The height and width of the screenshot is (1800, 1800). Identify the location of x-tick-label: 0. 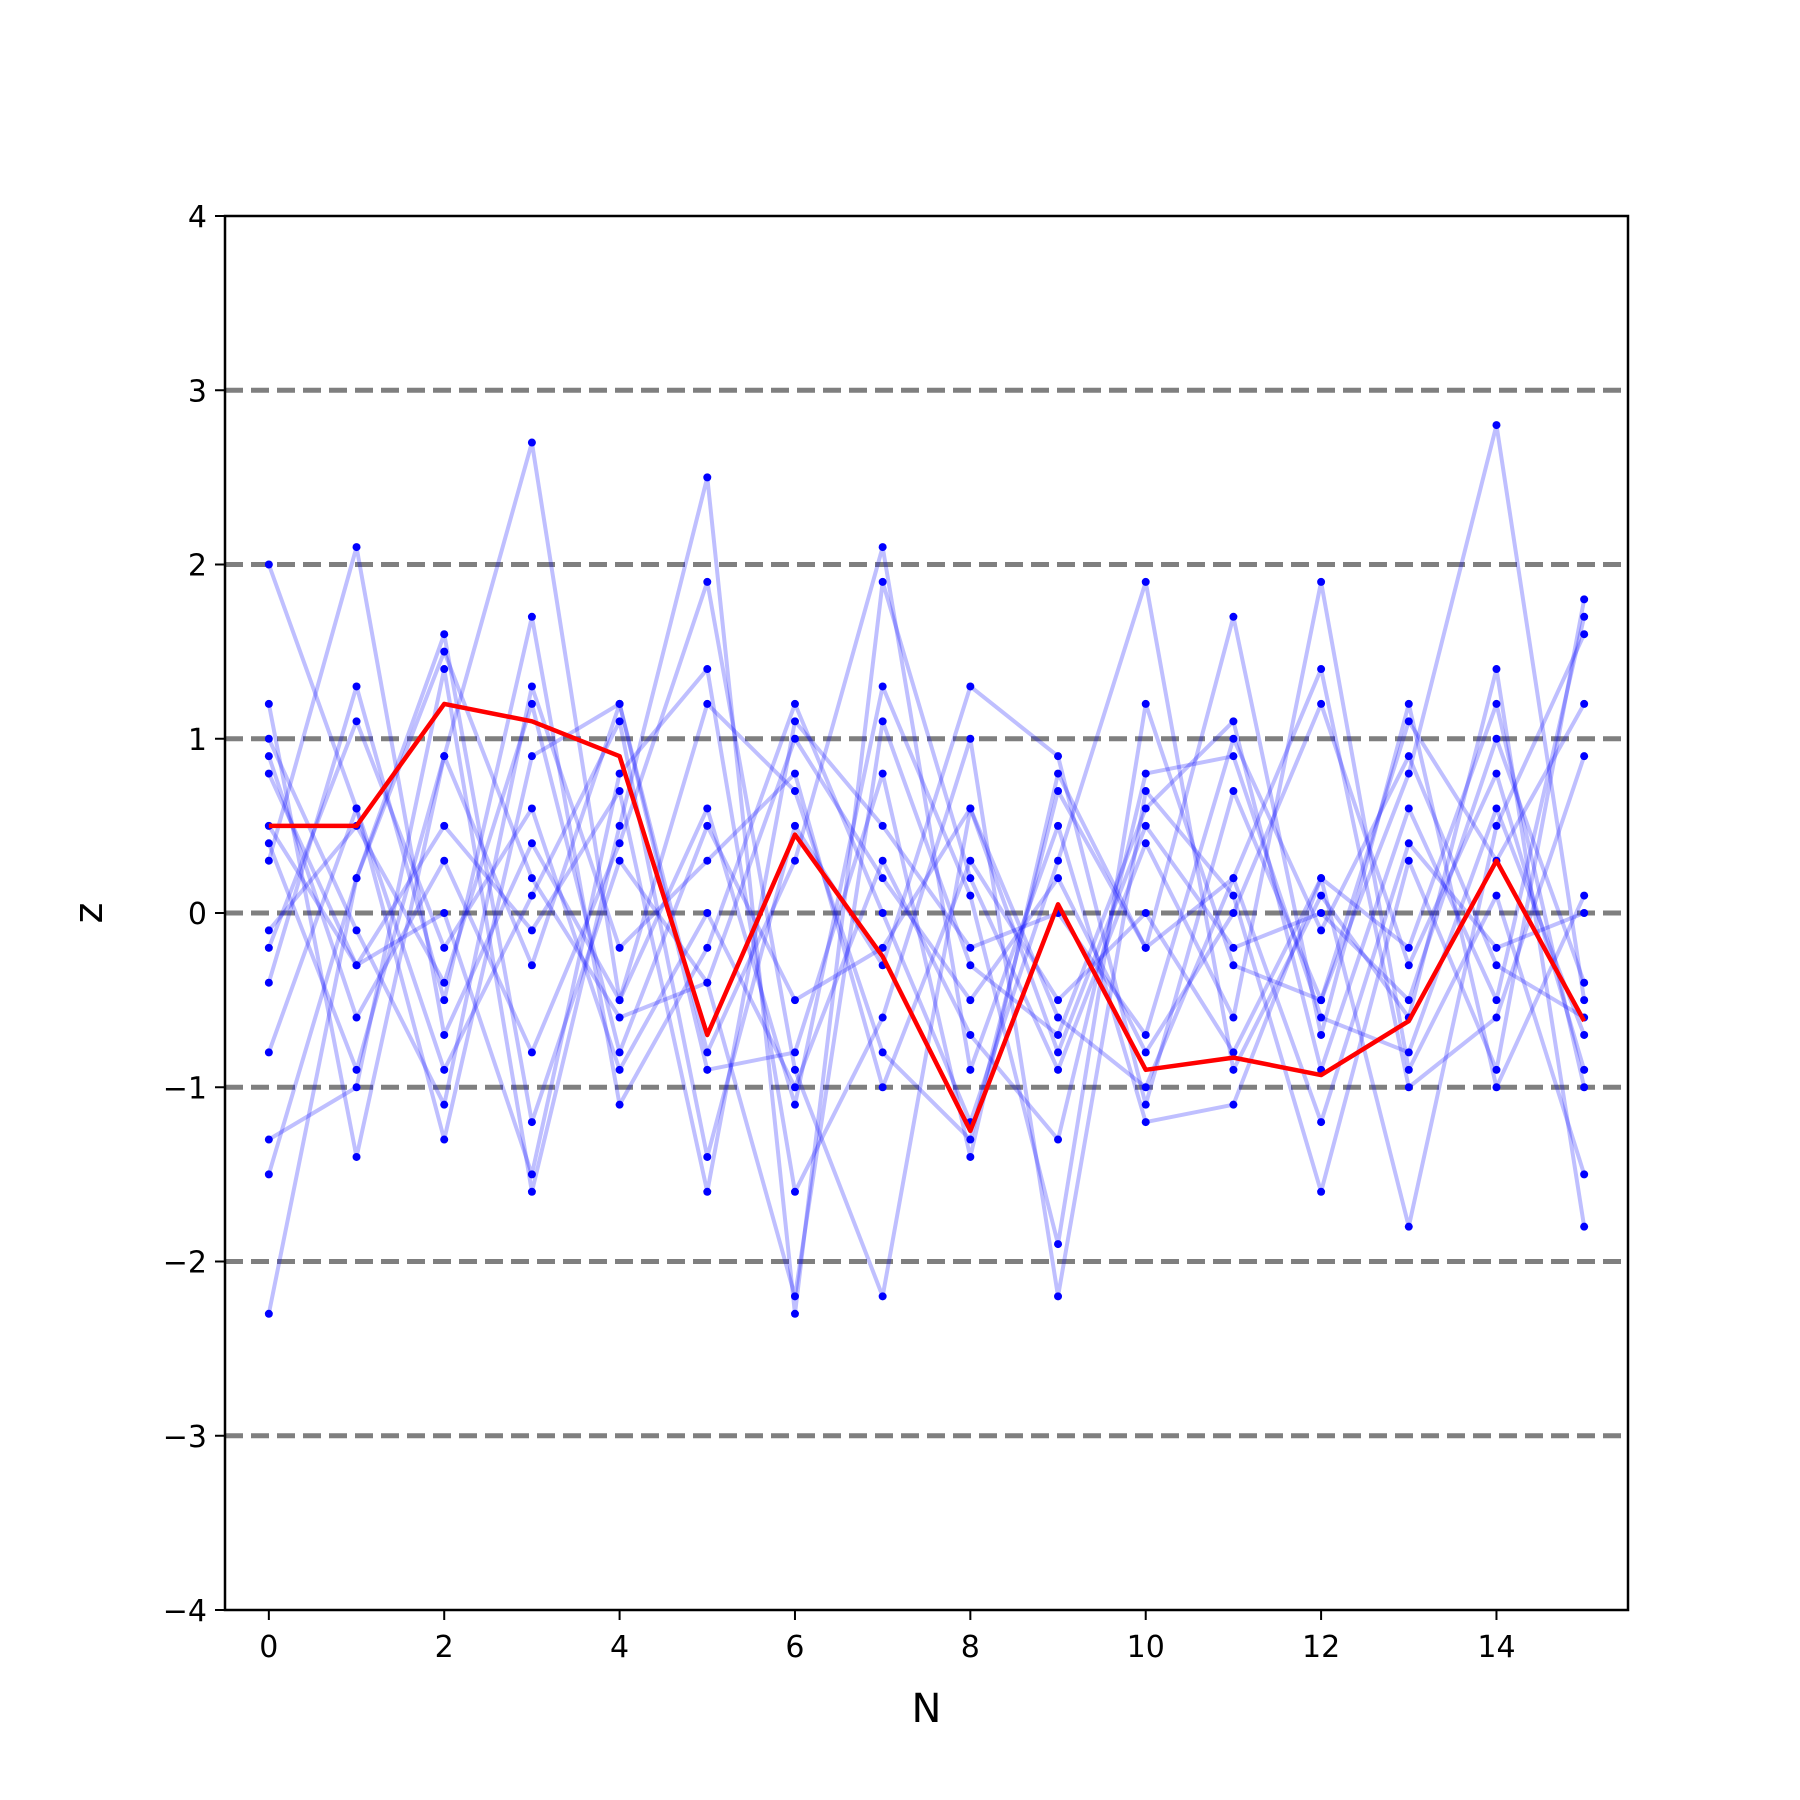
(268, 1647).